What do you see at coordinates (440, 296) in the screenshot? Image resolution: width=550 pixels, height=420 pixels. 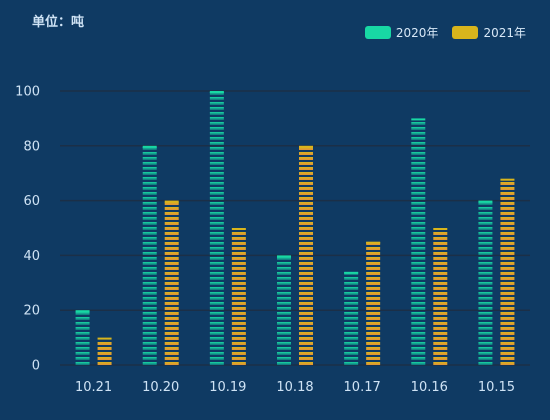 I see `bar-series-2-10.16` at bounding box center [440, 296].